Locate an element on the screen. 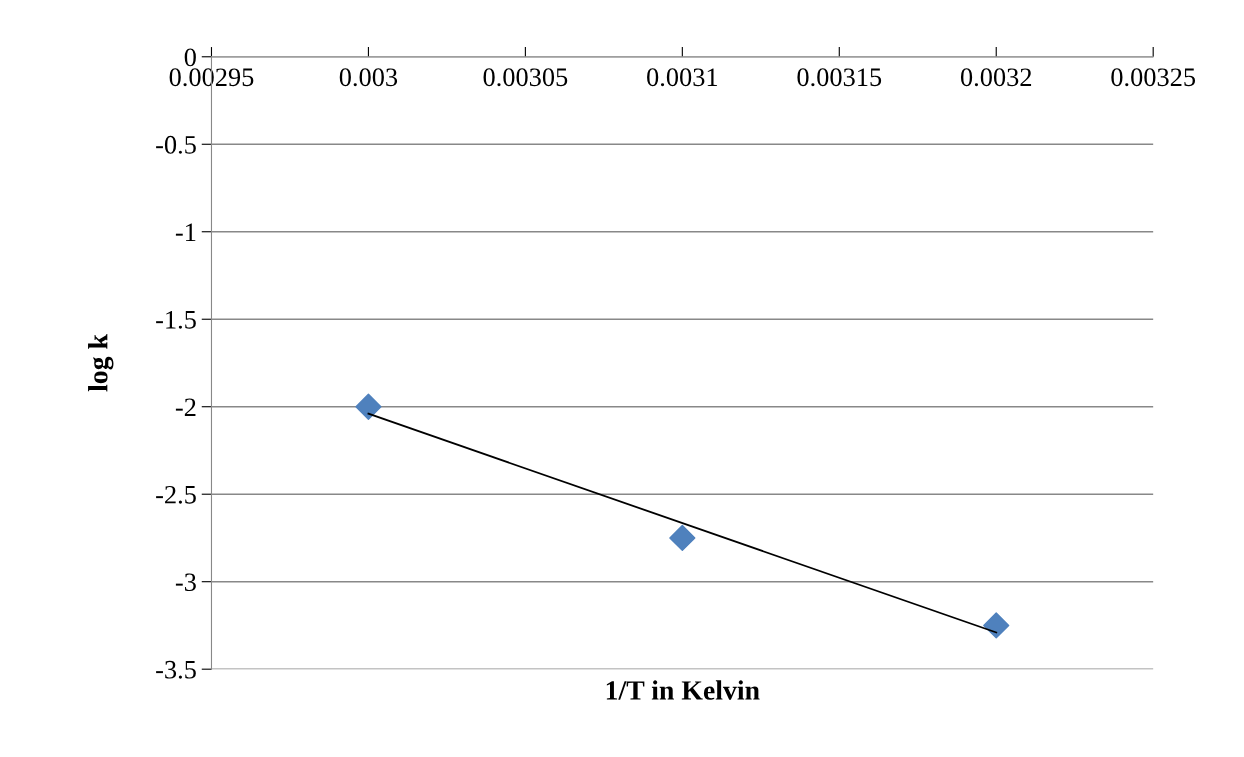 This screenshot has height=757, width=1244. x-tick-label: 0.00305 is located at coordinates (525, 77).